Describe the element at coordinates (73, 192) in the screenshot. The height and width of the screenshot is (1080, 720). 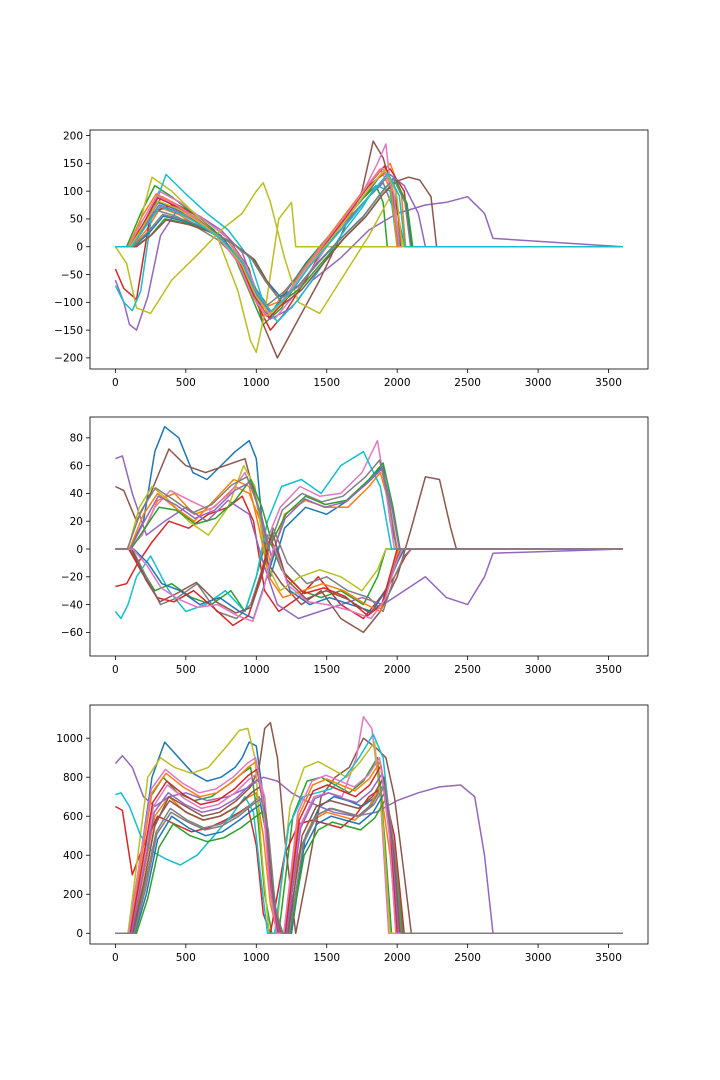
I see `y-tick-label: 100` at that location.